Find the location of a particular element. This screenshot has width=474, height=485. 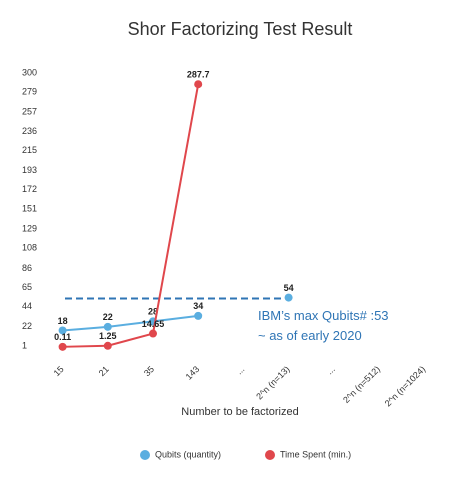

y-tick-label: 257 is located at coordinates (29, 112).